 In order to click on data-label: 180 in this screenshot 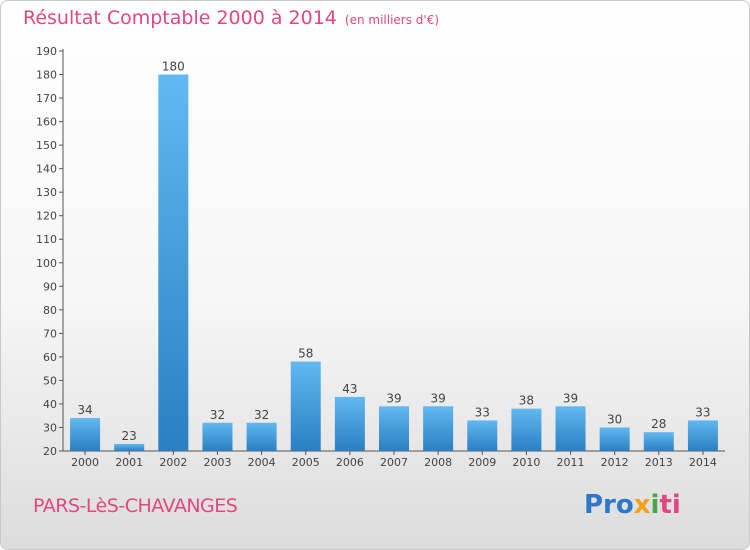, I will do `click(173, 67)`.